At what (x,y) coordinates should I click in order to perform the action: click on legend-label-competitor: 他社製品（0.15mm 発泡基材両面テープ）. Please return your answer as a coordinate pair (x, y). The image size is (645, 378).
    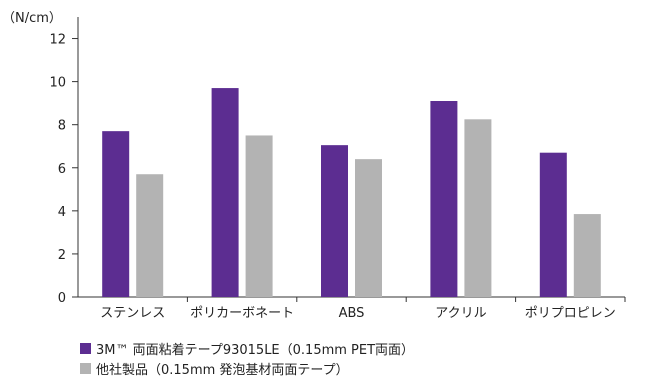
    Looking at the image, I should click on (222, 370).